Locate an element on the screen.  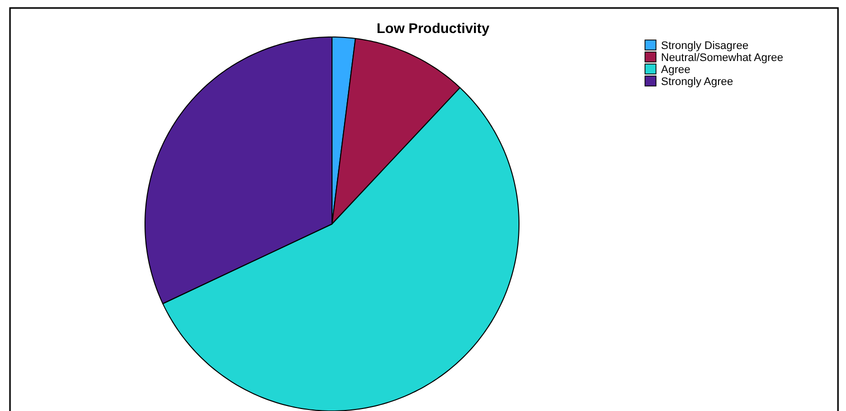
chart-title: Low Productivity is located at coordinates (433, 28).